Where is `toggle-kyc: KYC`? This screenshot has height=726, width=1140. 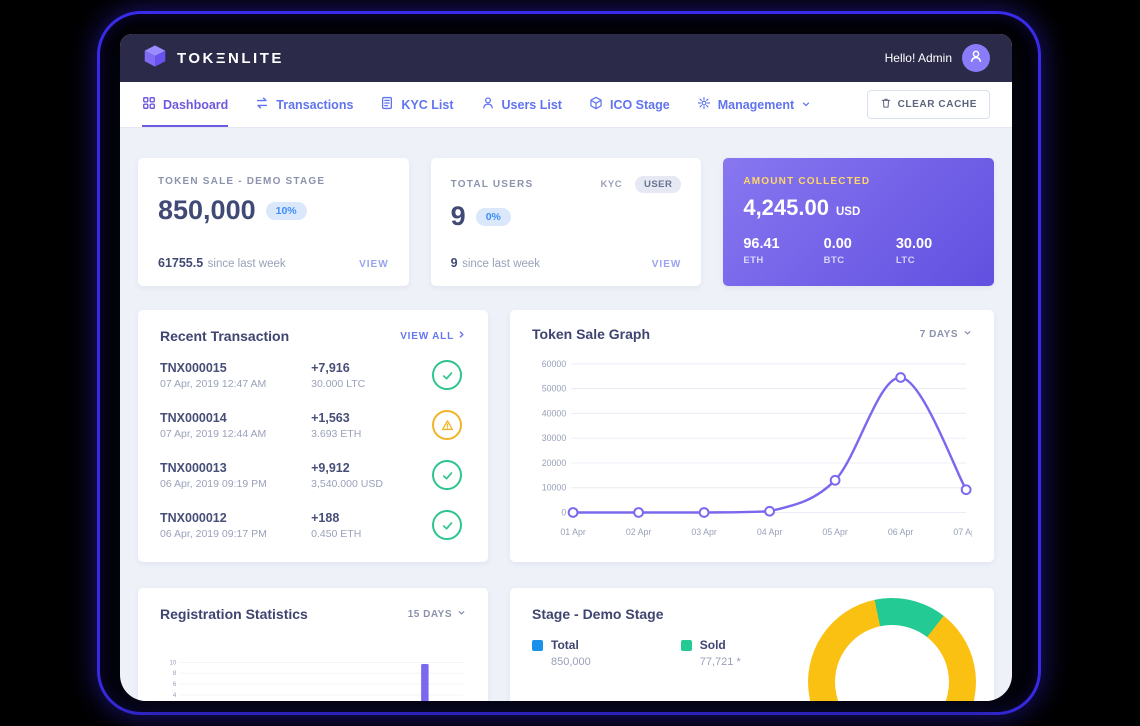
toggle-kyc: KYC is located at coordinates (611, 184).